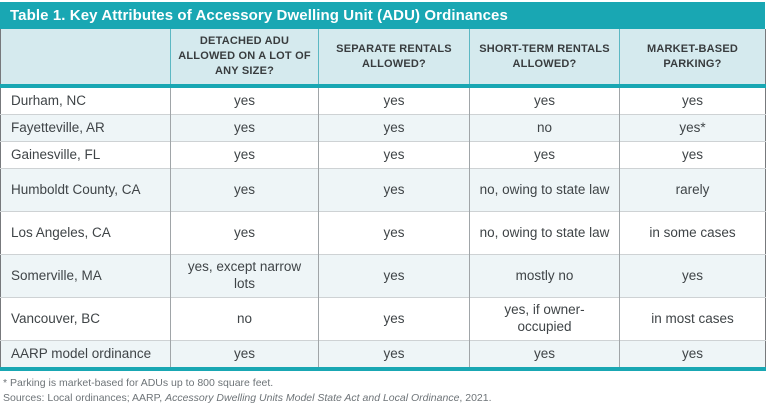 This screenshot has width=768, height=405. I want to click on row-label: Somerville, MA, so click(85, 276).